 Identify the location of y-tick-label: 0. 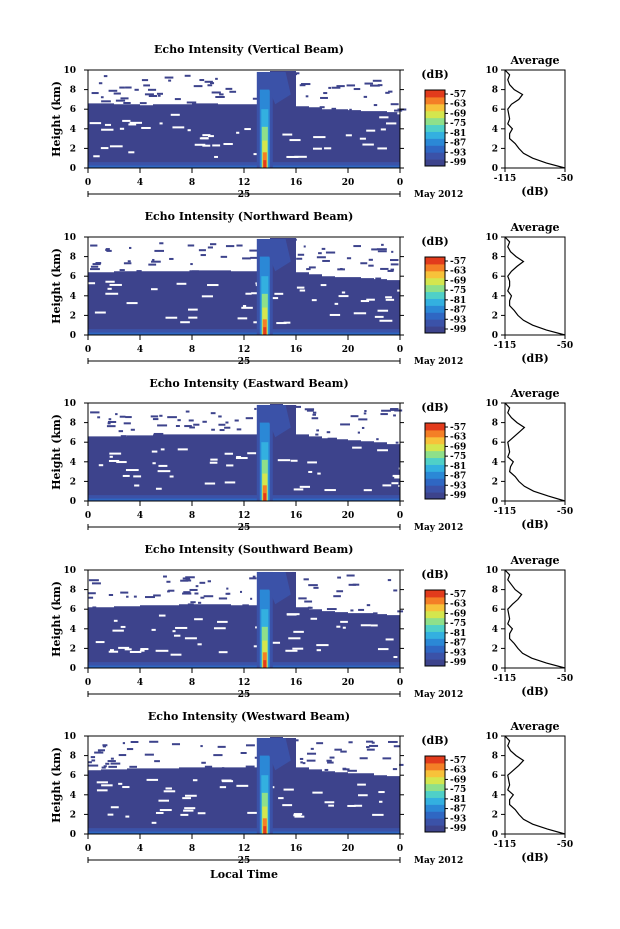
(73, 669).